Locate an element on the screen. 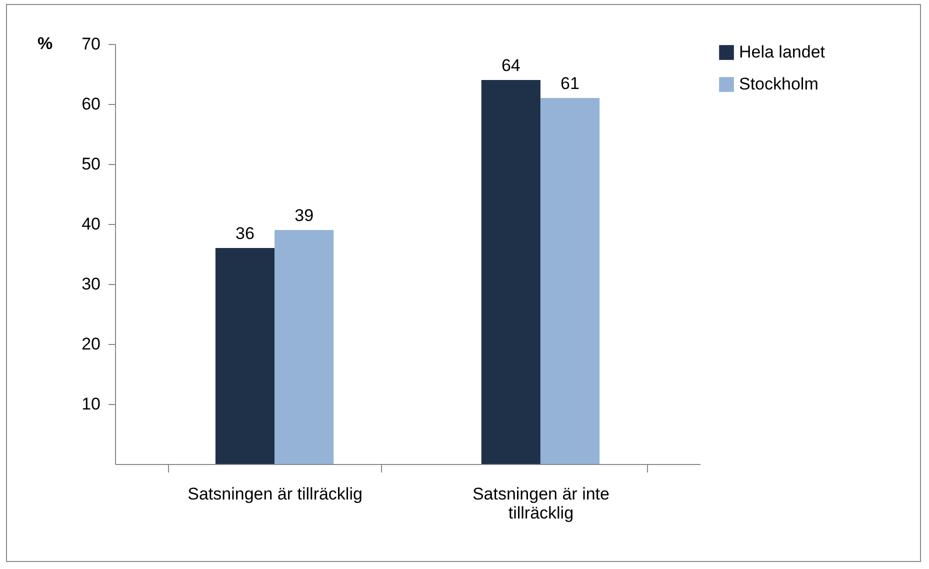 This screenshot has width=929, height=569. y-tick-label: 20 is located at coordinates (91, 344).